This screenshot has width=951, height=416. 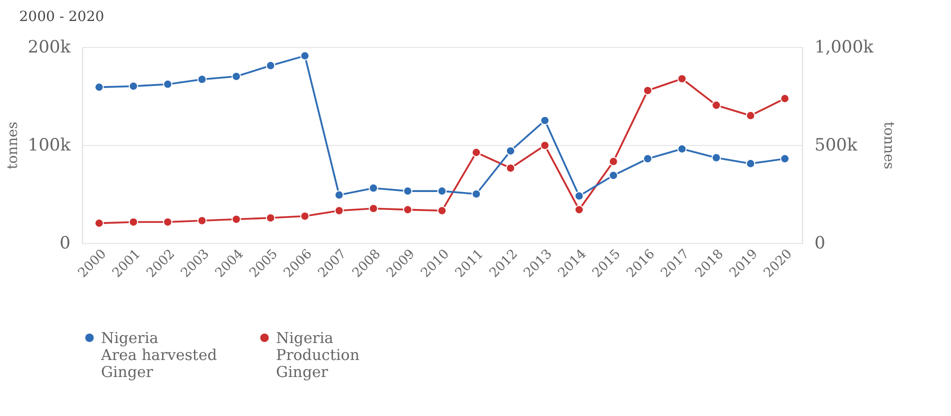 I want to click on legend-label: Nigeria Production Ginger, so click(x=318, y=354).